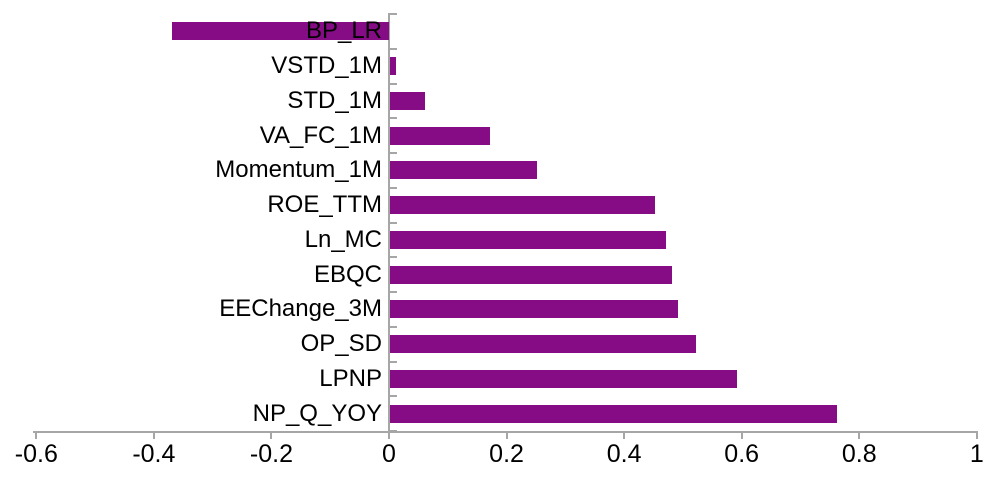 The height and width of the screenshot is (483, 999). What do you see at coordinates (506, 454) in the screenshot?
I see `x-tick-label: 0.2` at bounding box center [506, 454].